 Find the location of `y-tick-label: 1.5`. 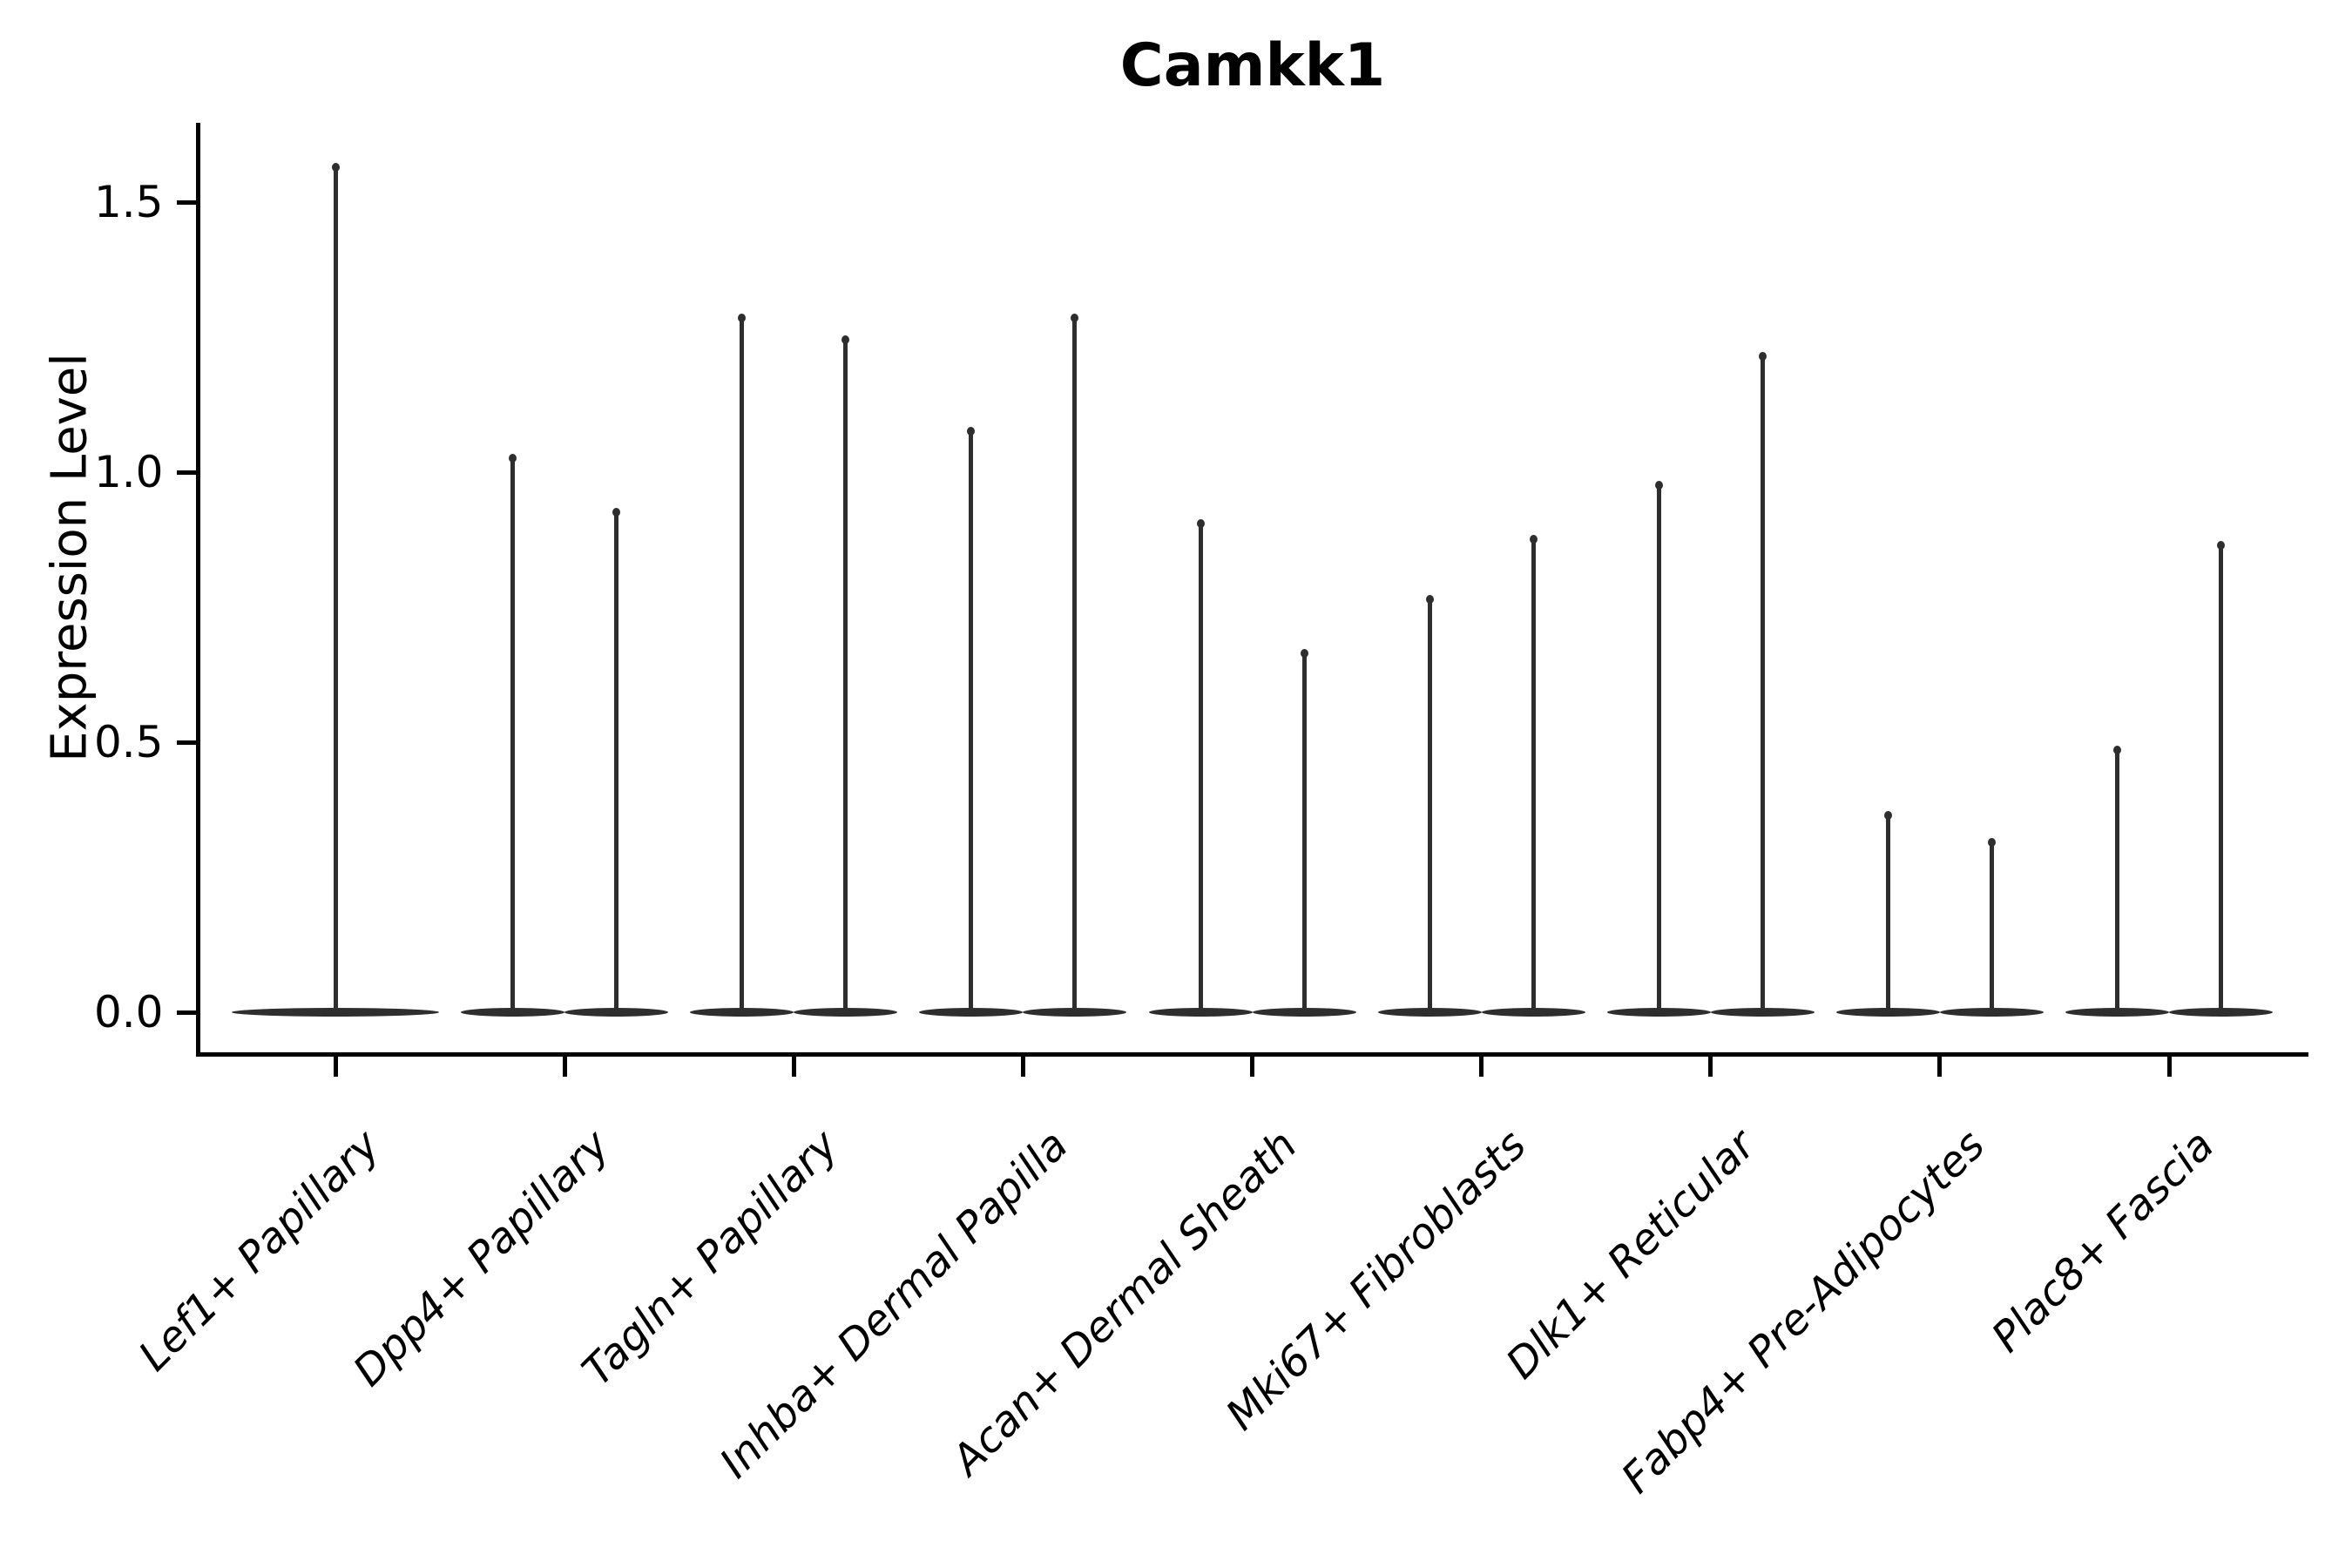

y-tick-label: 1.5 is located at coordinates (129, 202).